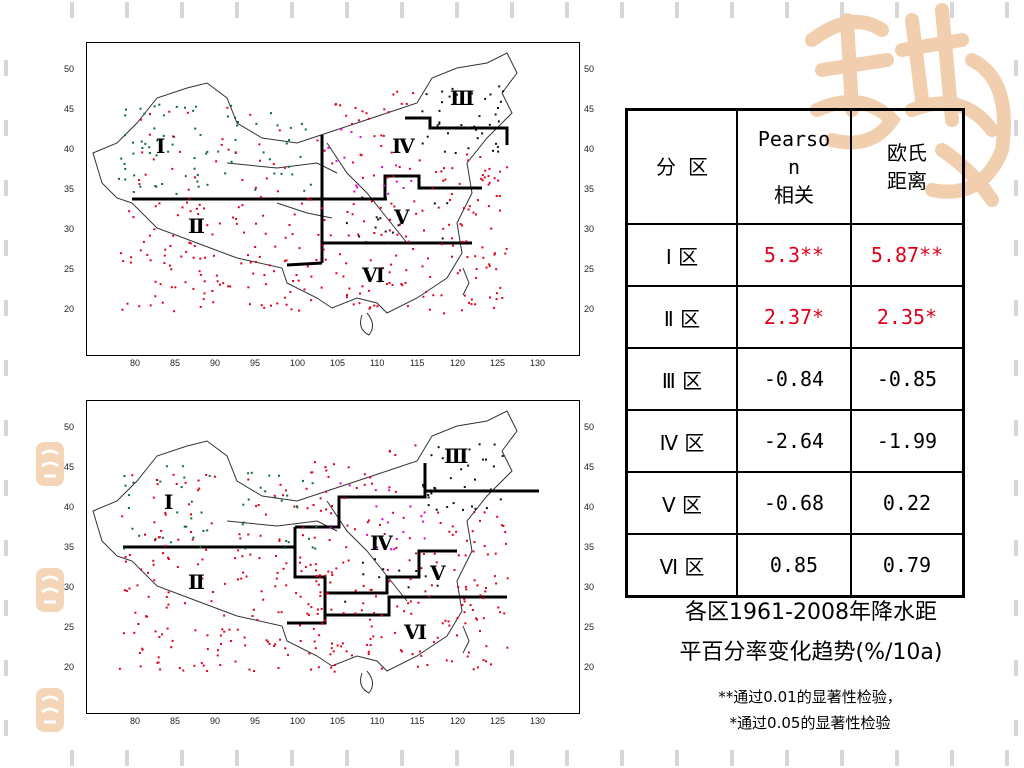 This screenshot has width=1024, height=768. What do you see at coordinates (456, 456) in the screenshot?
I see `map-bottom-region-label-3: Ⅲ` at bounding box center [456, 456].